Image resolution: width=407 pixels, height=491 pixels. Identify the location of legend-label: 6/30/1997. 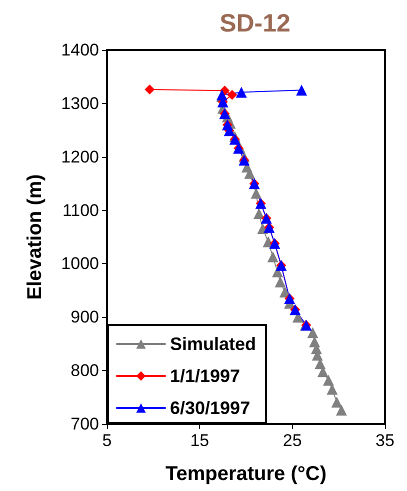
(210, 408).